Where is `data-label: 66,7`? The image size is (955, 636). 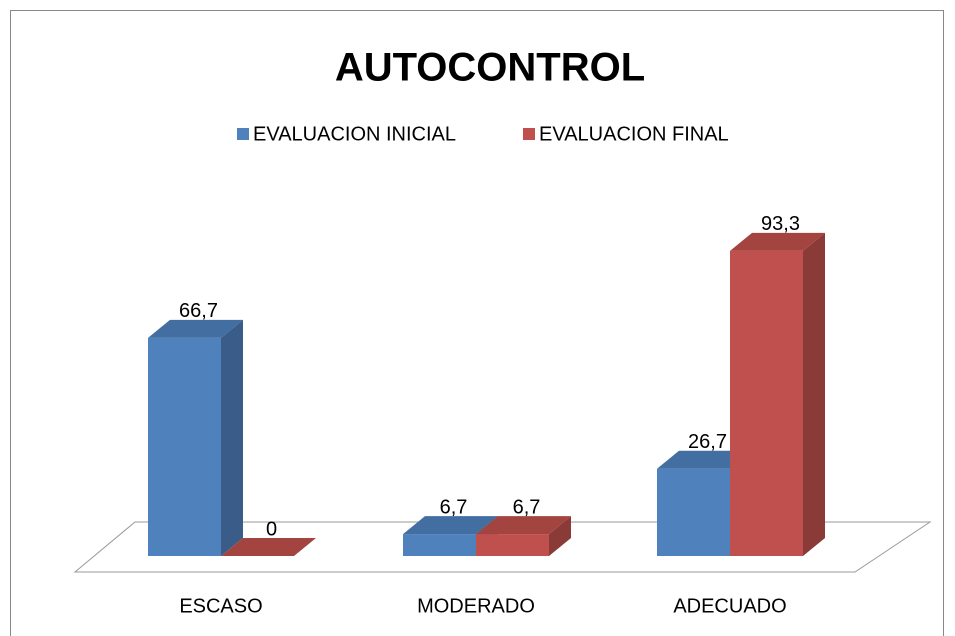 data-label: 66,7 is located at coordinates (198, 311).